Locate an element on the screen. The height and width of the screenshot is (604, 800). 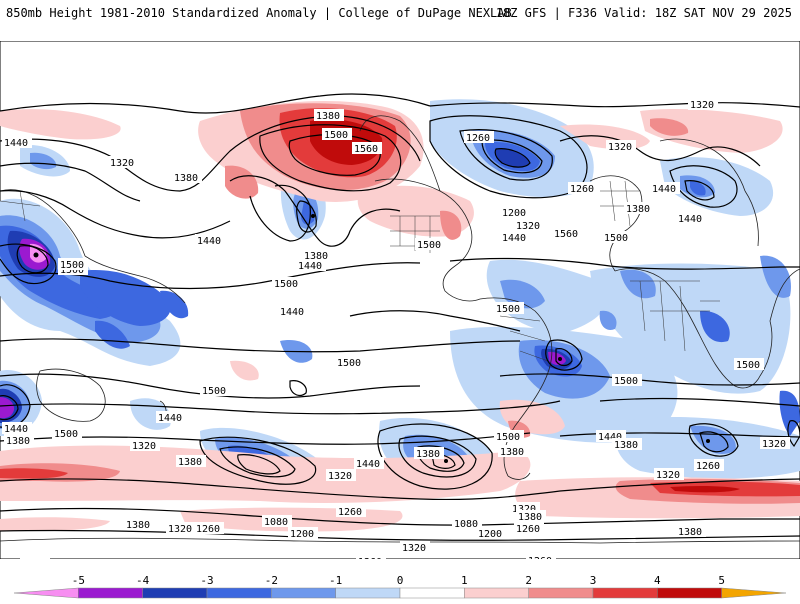
north-america-coast is located at coordinates (427, 240).